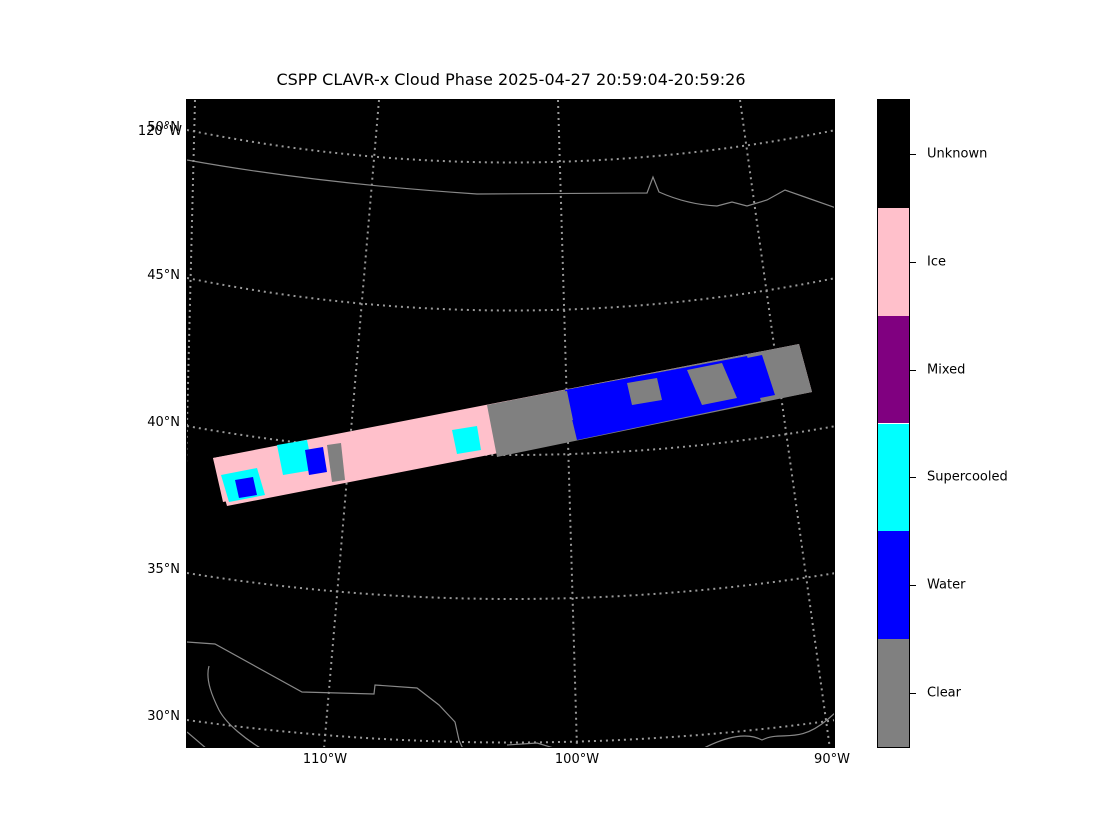 The height and width of the screenshot is (840, 1120). I want to click on lat-label-40: 40°N, so click(163, 422).